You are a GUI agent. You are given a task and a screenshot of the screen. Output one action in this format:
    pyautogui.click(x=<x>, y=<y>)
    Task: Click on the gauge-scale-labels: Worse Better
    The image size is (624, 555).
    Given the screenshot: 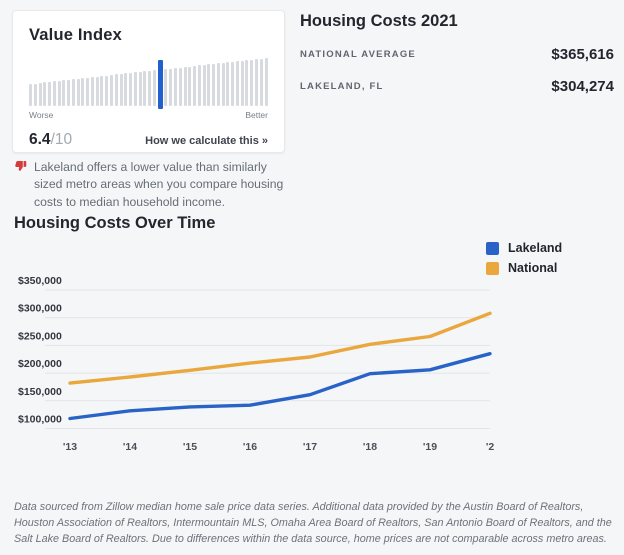 What is the action you would take?
    pyautogui.click(x=148, y=115)
    